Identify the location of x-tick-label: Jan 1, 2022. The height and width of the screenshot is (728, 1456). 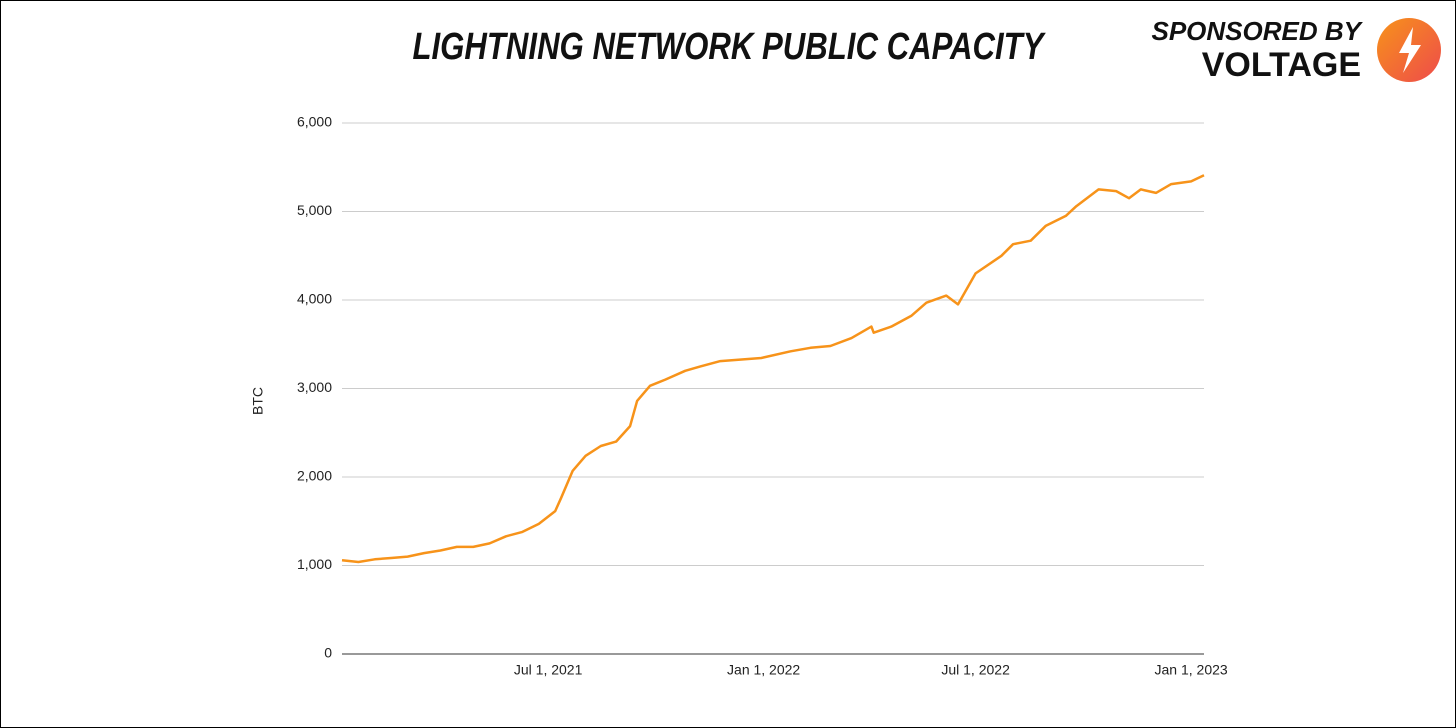
(763, 670).